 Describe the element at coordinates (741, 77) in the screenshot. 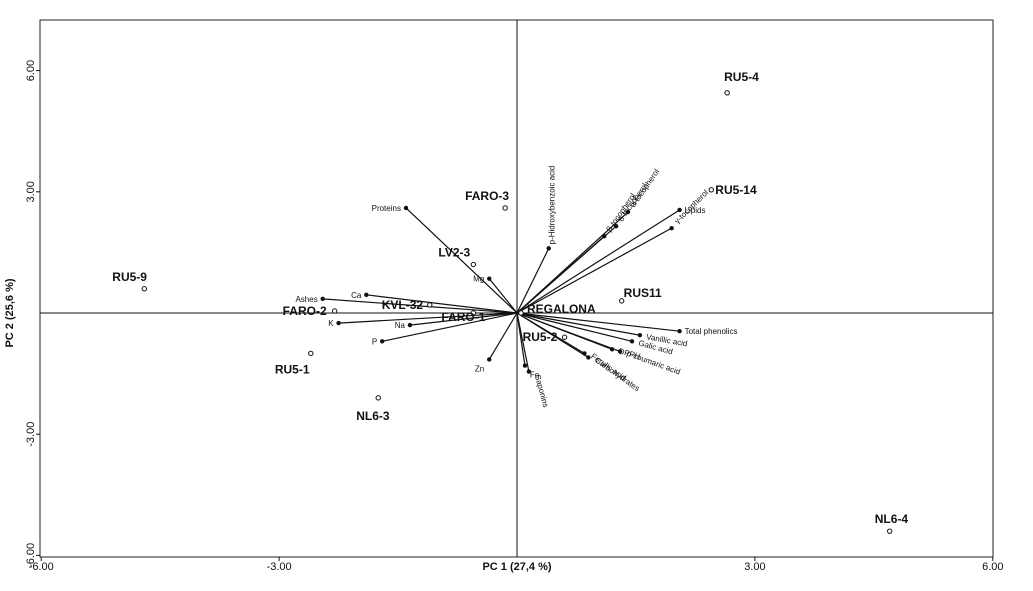

I see `sample-label: RU5-4` at that location.